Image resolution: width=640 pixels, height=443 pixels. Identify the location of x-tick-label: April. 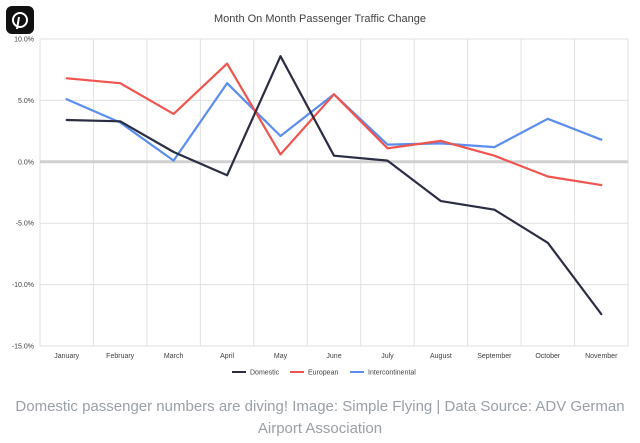
(227, 356).